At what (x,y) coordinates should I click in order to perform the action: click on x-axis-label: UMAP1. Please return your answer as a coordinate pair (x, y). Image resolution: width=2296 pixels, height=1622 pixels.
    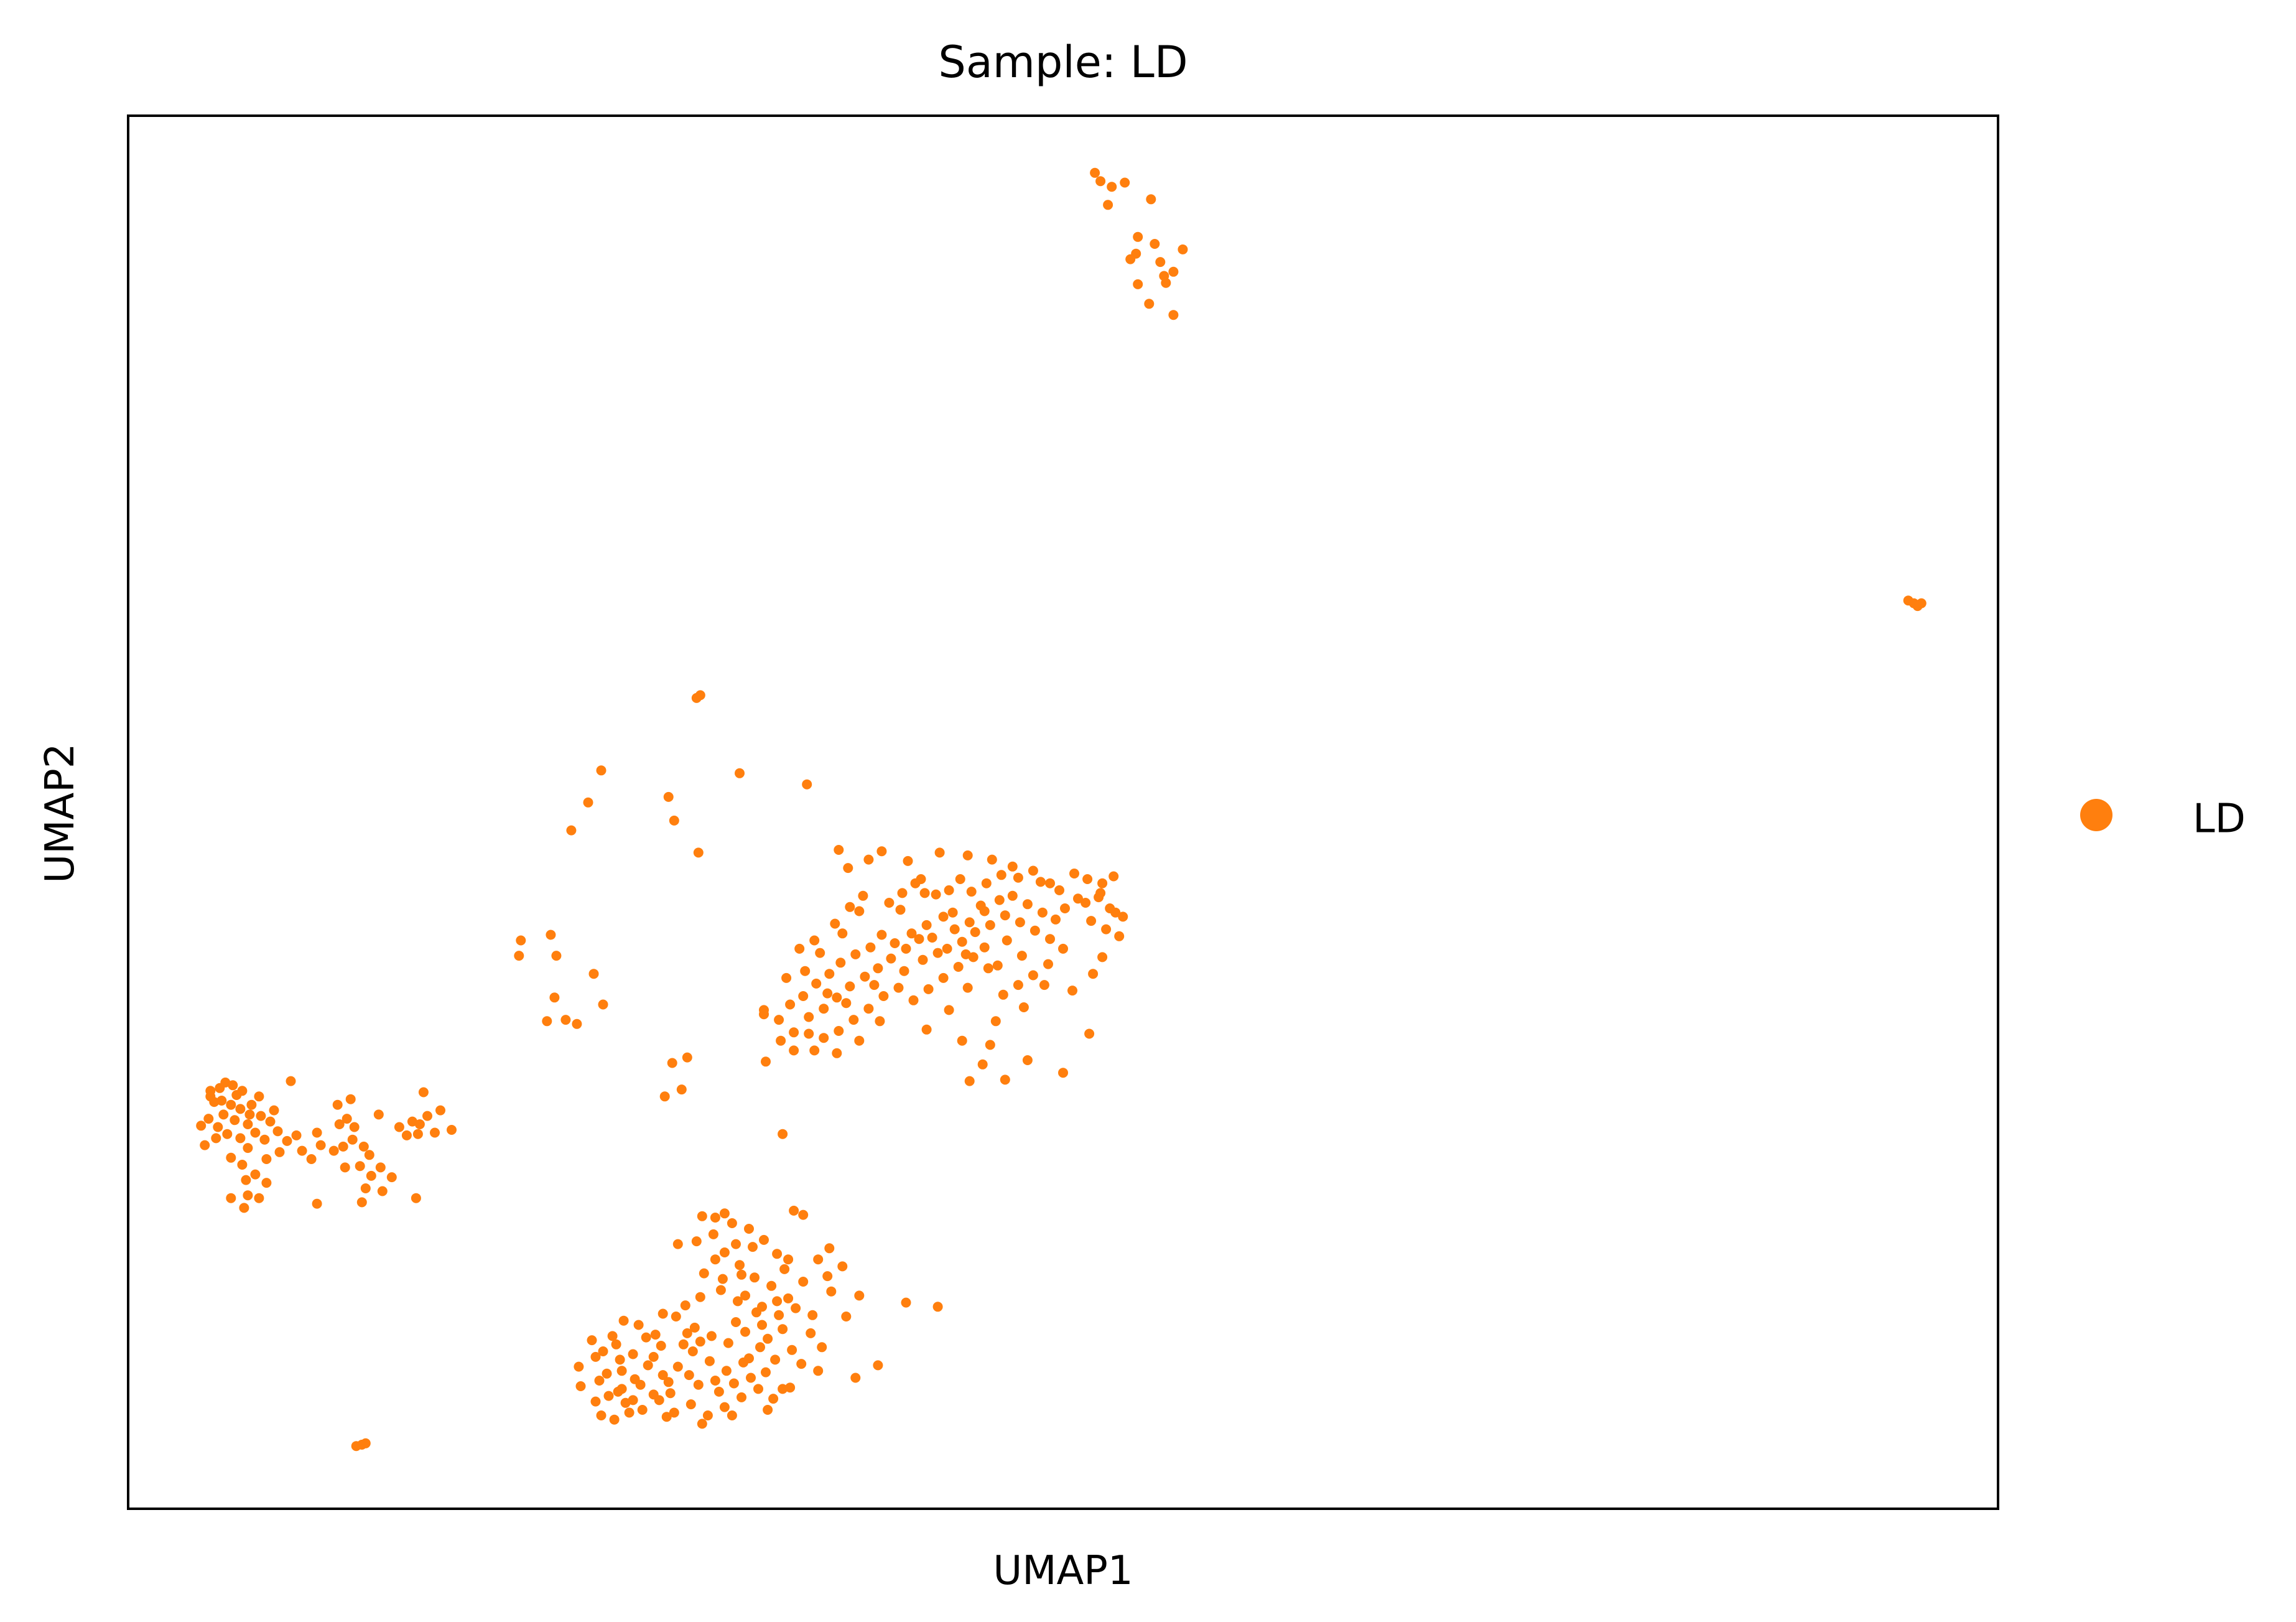
    Looking at the image, I should click on (1063, 1571).